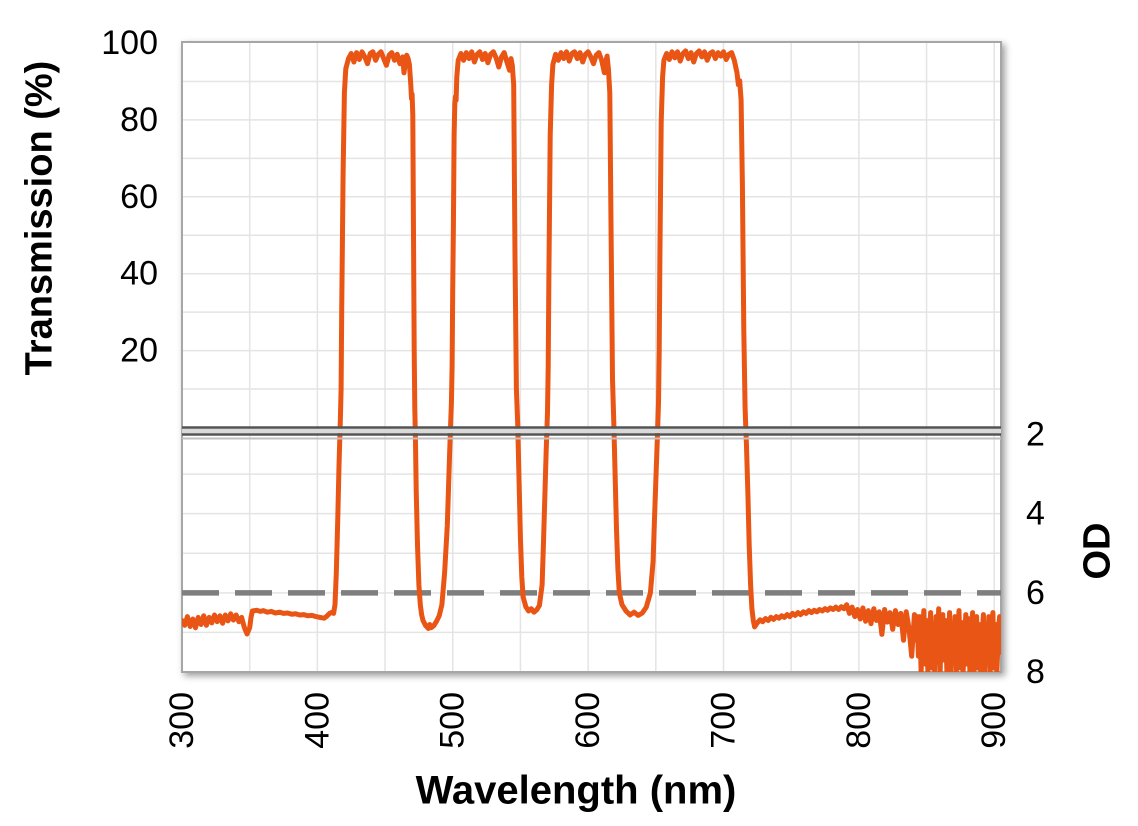  Describe the element at coordinates (317, 720) in the screenshot. I see `wavelength-tick-label: 400` at that location.